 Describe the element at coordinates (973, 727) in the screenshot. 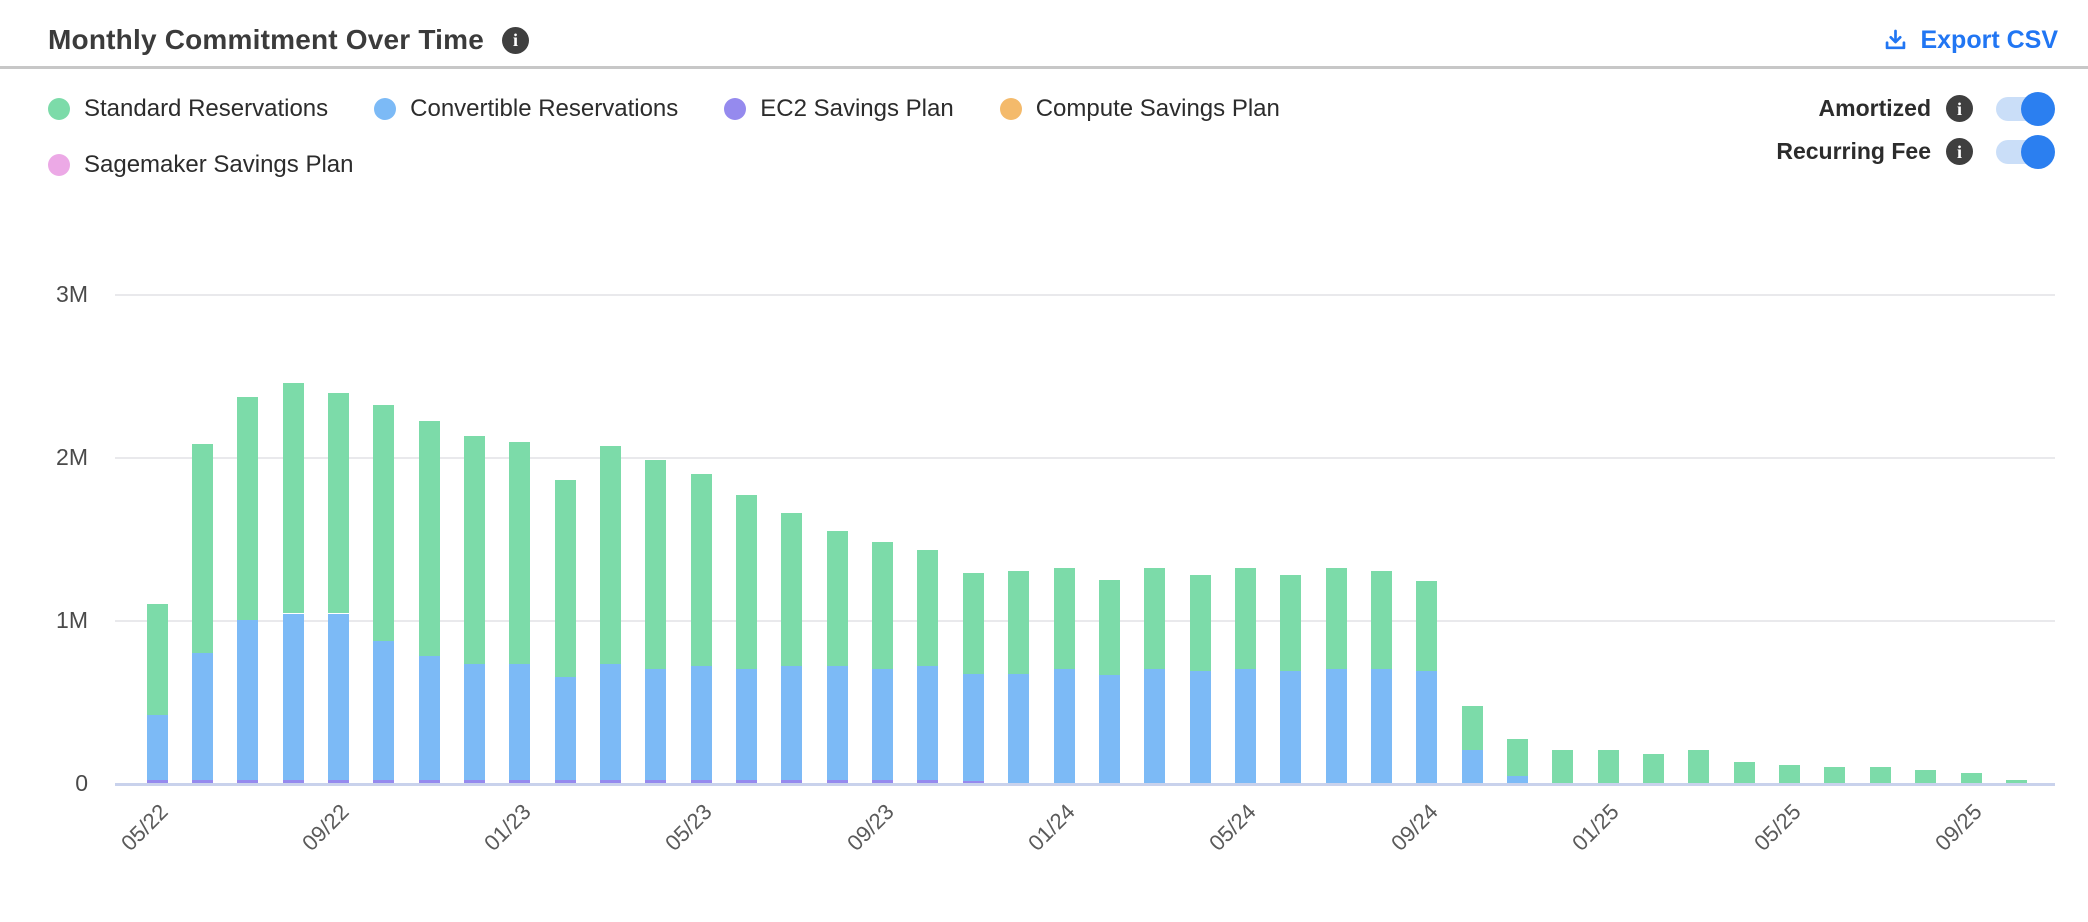

I see `bar-11-23-convertible-reservations` at that location.